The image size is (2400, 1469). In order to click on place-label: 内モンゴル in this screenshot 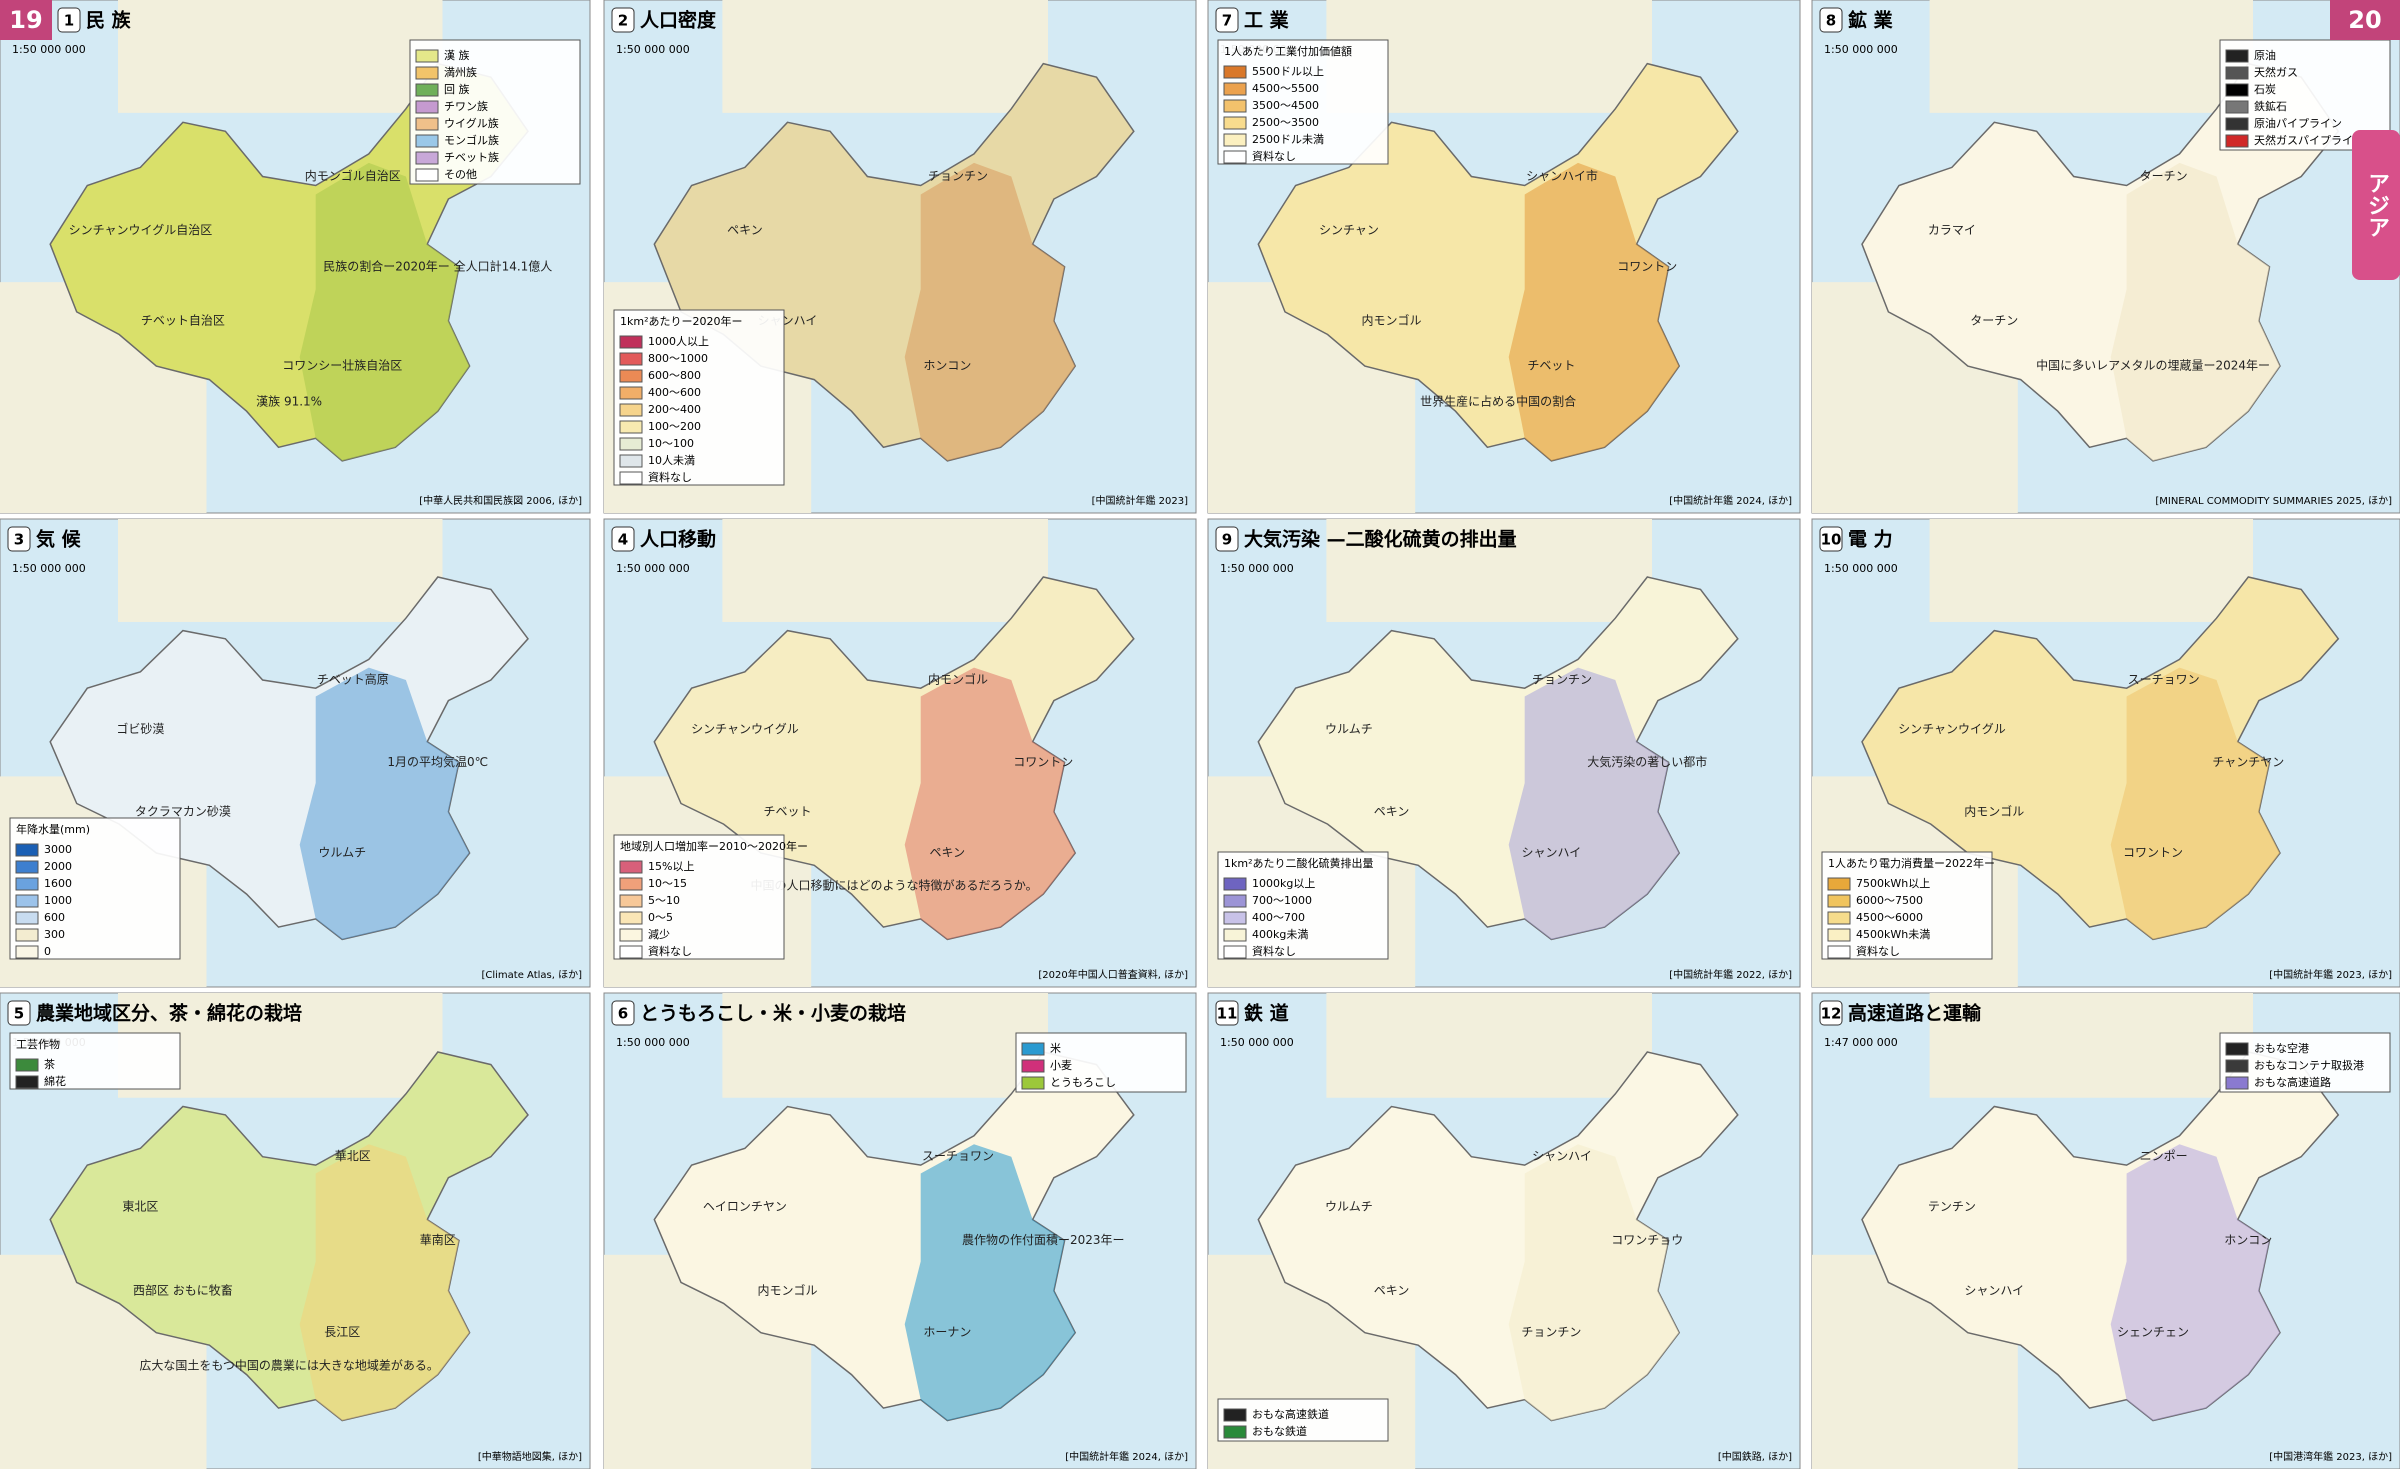, I will do `click(958, 678)`.